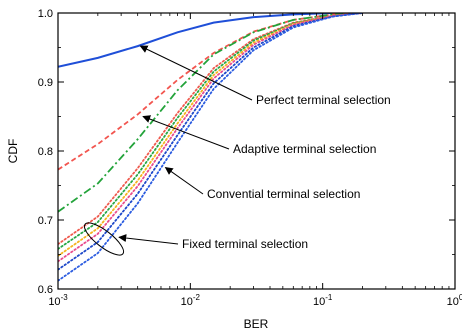 This screenshot has height=333, width=462. What do you see at coordinates (45, 290) in the screenshot?
I see `y-tick-label-0: 0.6` at bounding box center [45, 290].